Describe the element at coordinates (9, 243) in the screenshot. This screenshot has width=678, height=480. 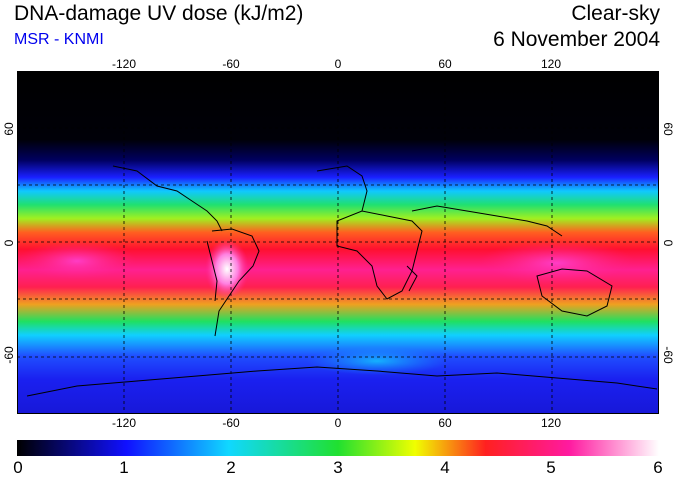
I see `lat-label-left-0: 0` at that location.